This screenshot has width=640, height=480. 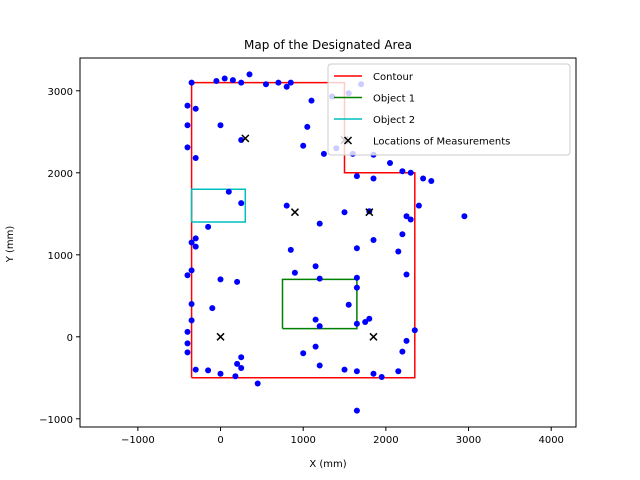 I want to click on y-tick-label: 0, so click(x=70, y=338).